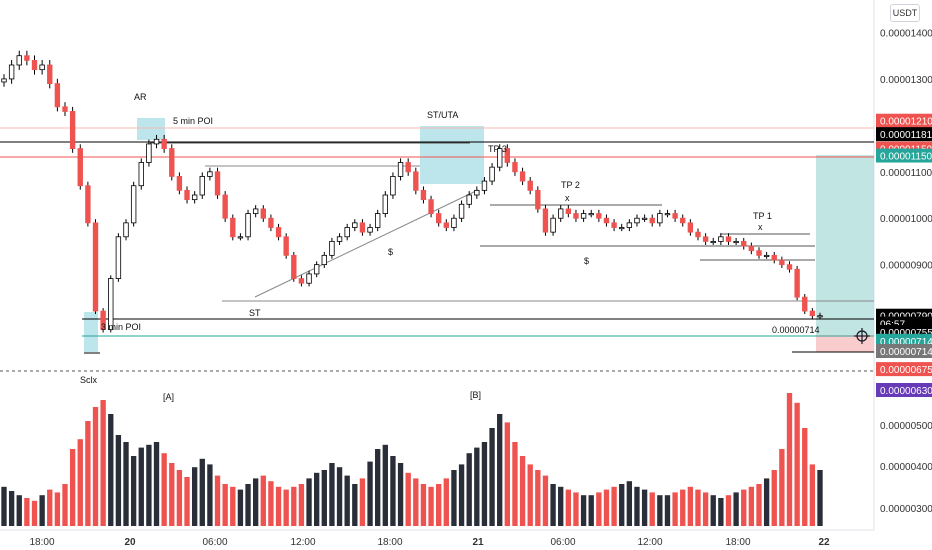 This screenshot has height=550, width=932. Describe the element at coordinates (905, 13) in the screenshot. I see `currency-badge: USDT` at that location.